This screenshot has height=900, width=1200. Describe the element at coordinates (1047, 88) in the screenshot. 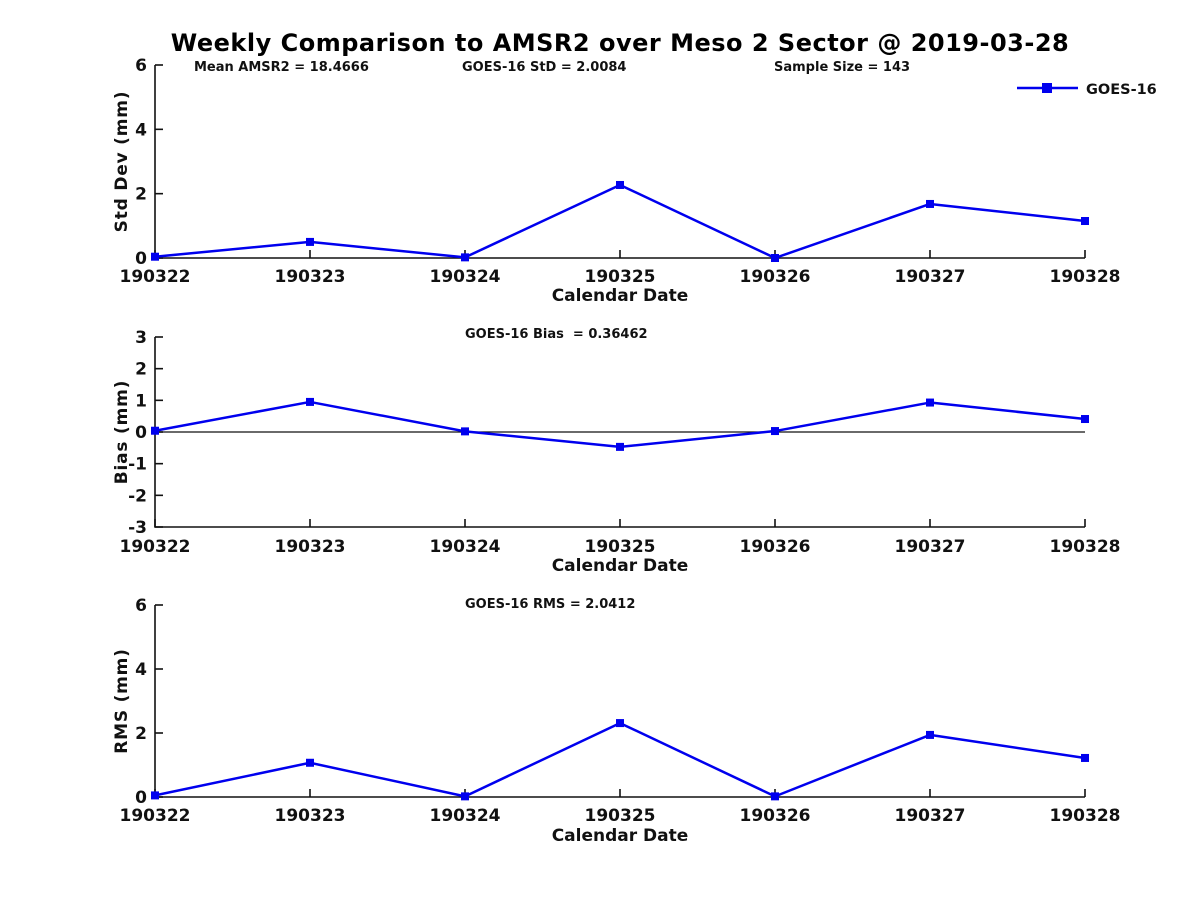

I see `legend-marker-icon` at that location.